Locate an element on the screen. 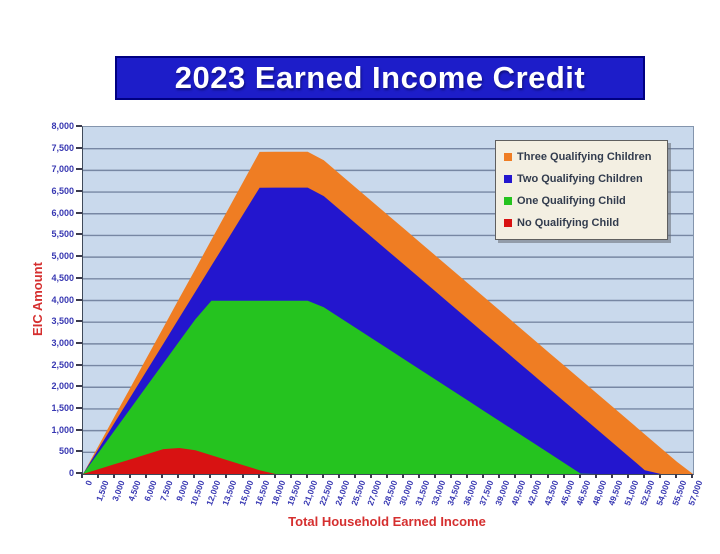 This screenshot has width=720, height=554. y-axis-tick-label: 7,000 is located at coordinates (62, 169).